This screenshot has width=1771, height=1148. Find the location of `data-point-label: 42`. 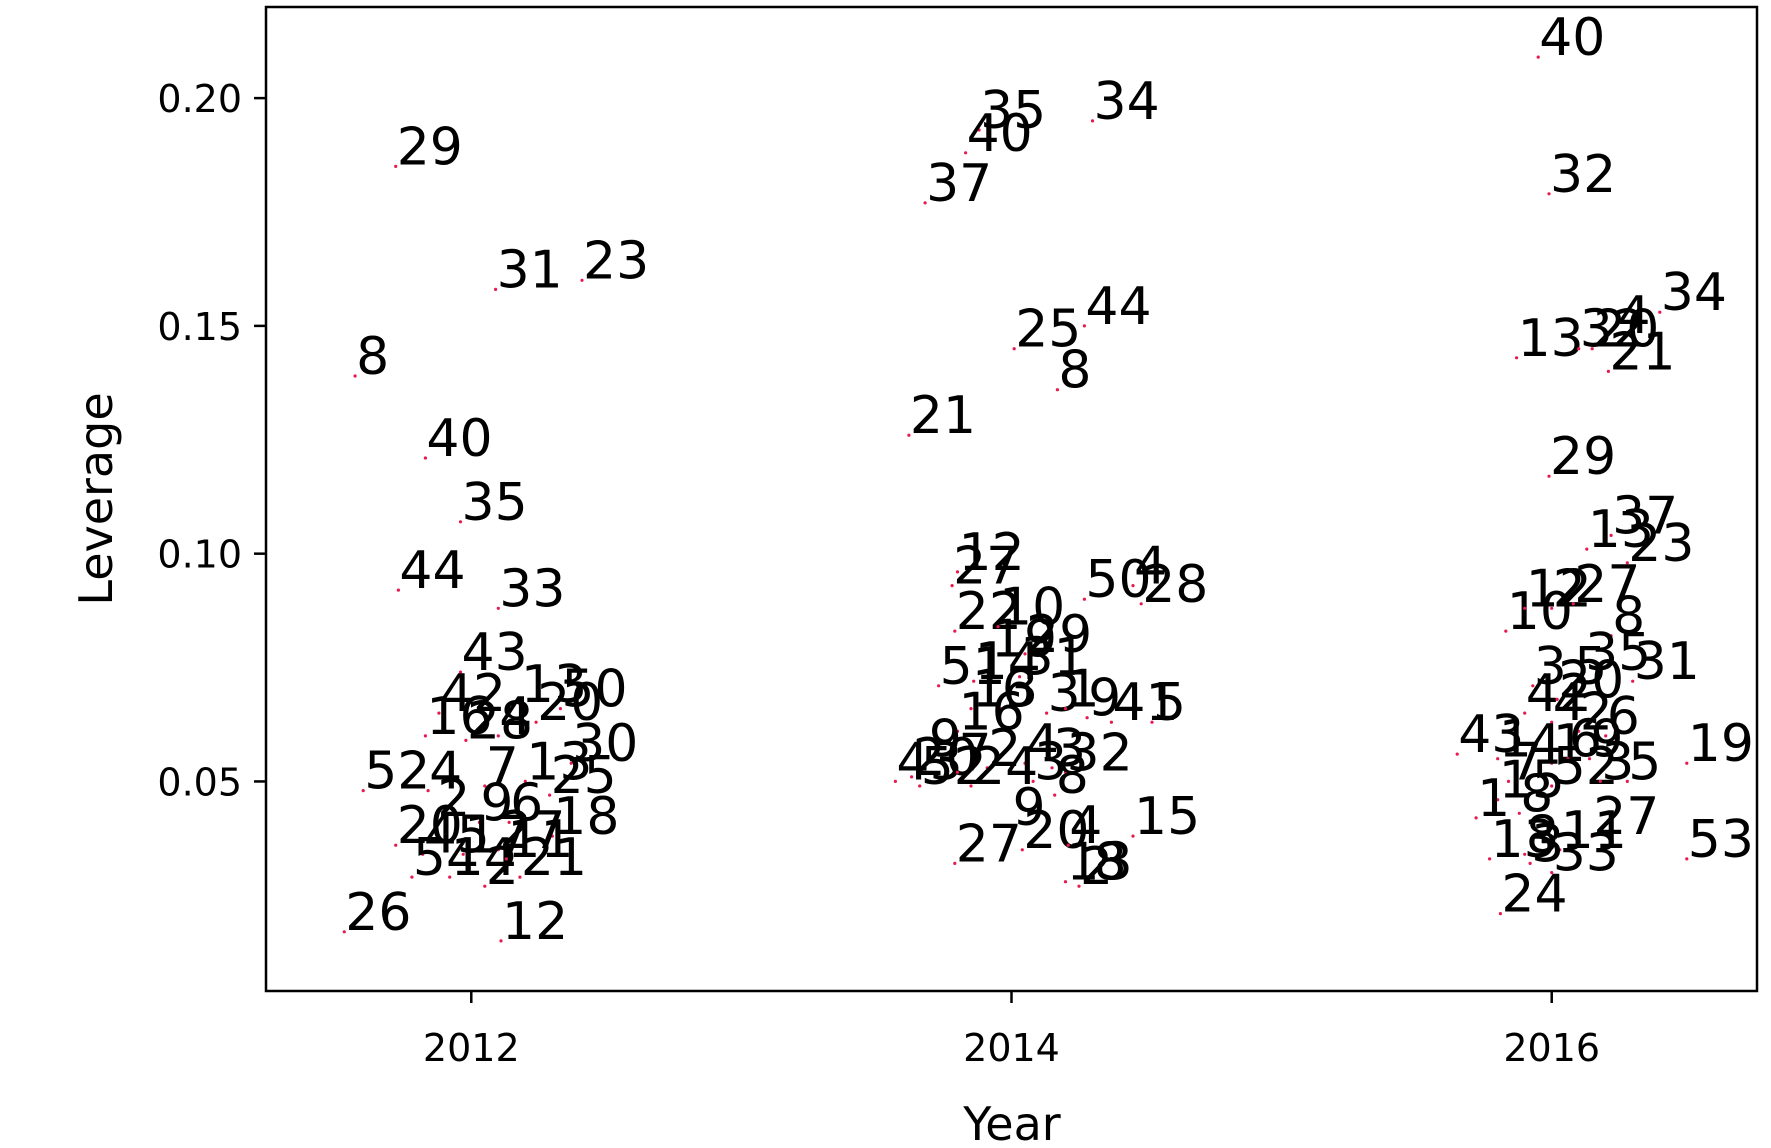

data-point-label: 42 is located at coordinates (1559, 694).